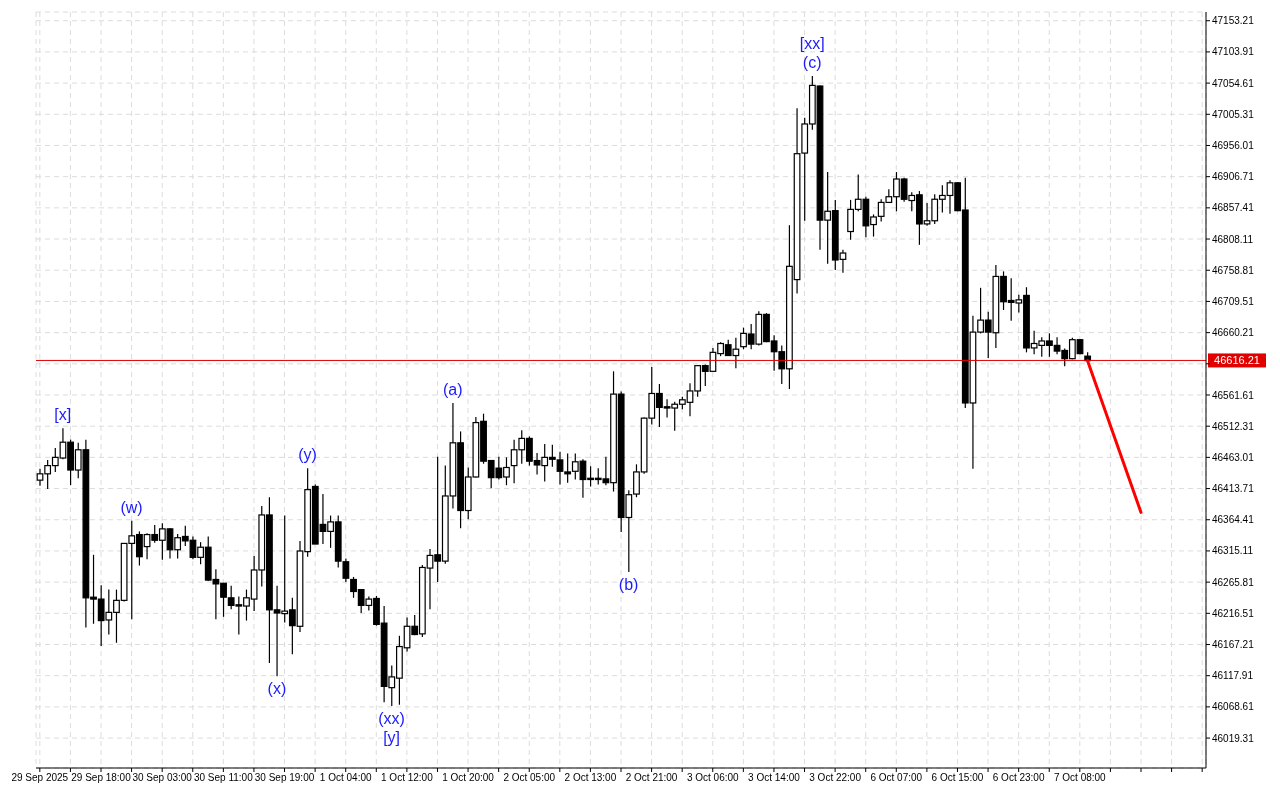 Image resolution: width=1280 pixels, height=800 pixels. What do you see at coordinates (1233, 489) in the screenshot?
I see `y-tick-label: 46413.71` at bounding box center [1233, 489].